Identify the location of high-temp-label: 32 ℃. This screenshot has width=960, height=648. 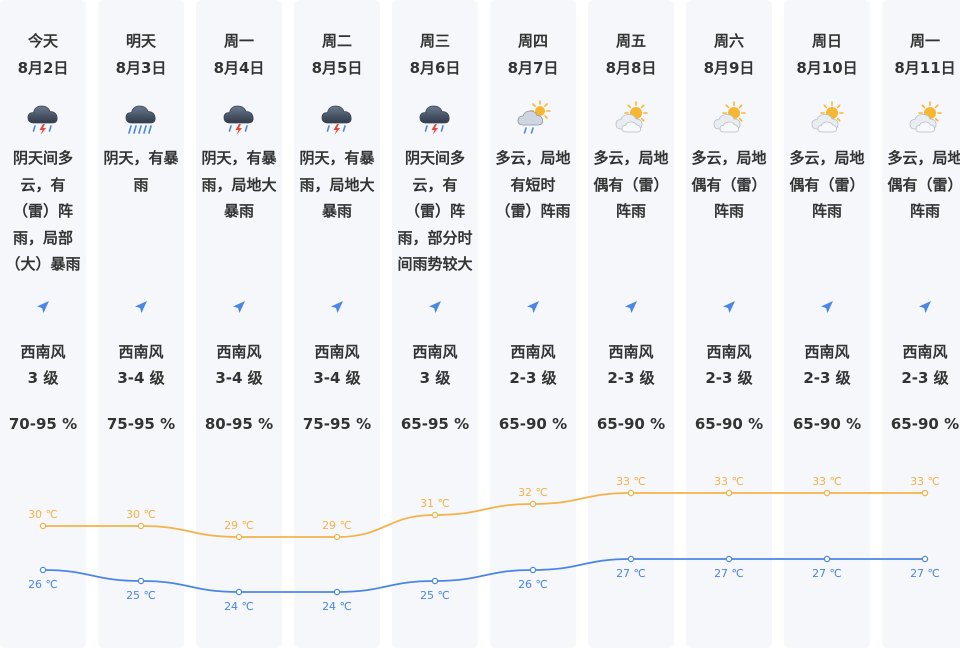
(533, 492).